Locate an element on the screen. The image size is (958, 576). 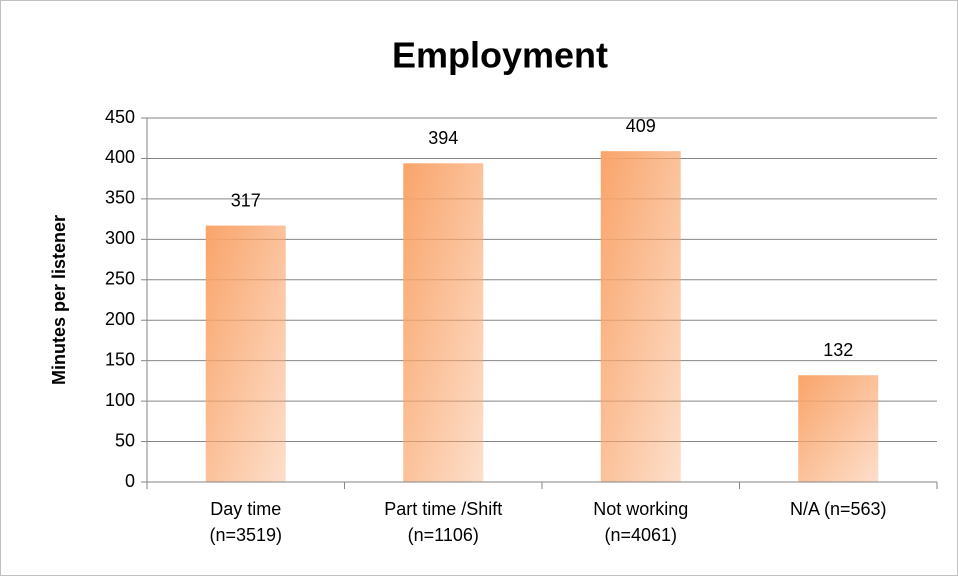
x-tick-label: Day time (n=3519) is located at coordinates (246, 522).